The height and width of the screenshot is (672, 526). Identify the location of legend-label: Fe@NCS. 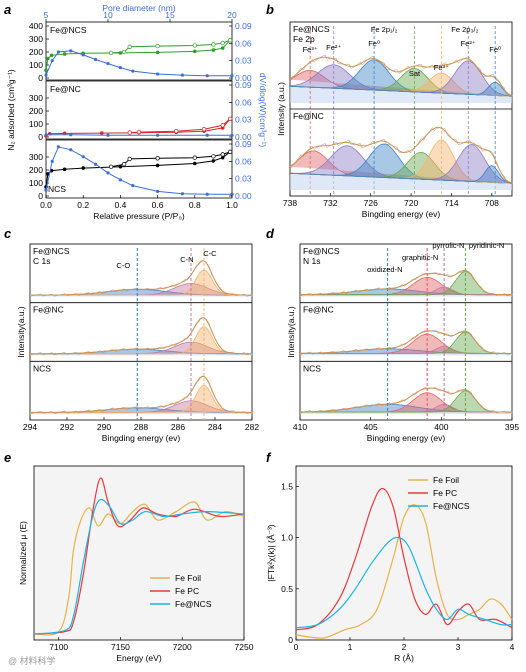
(193, 604).